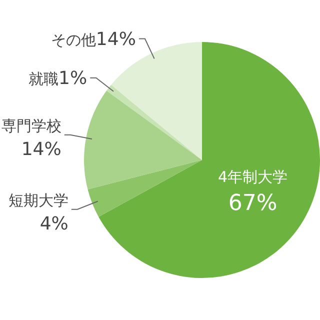  I want to click on slice-label: 4年制大学, so click(253, 177).